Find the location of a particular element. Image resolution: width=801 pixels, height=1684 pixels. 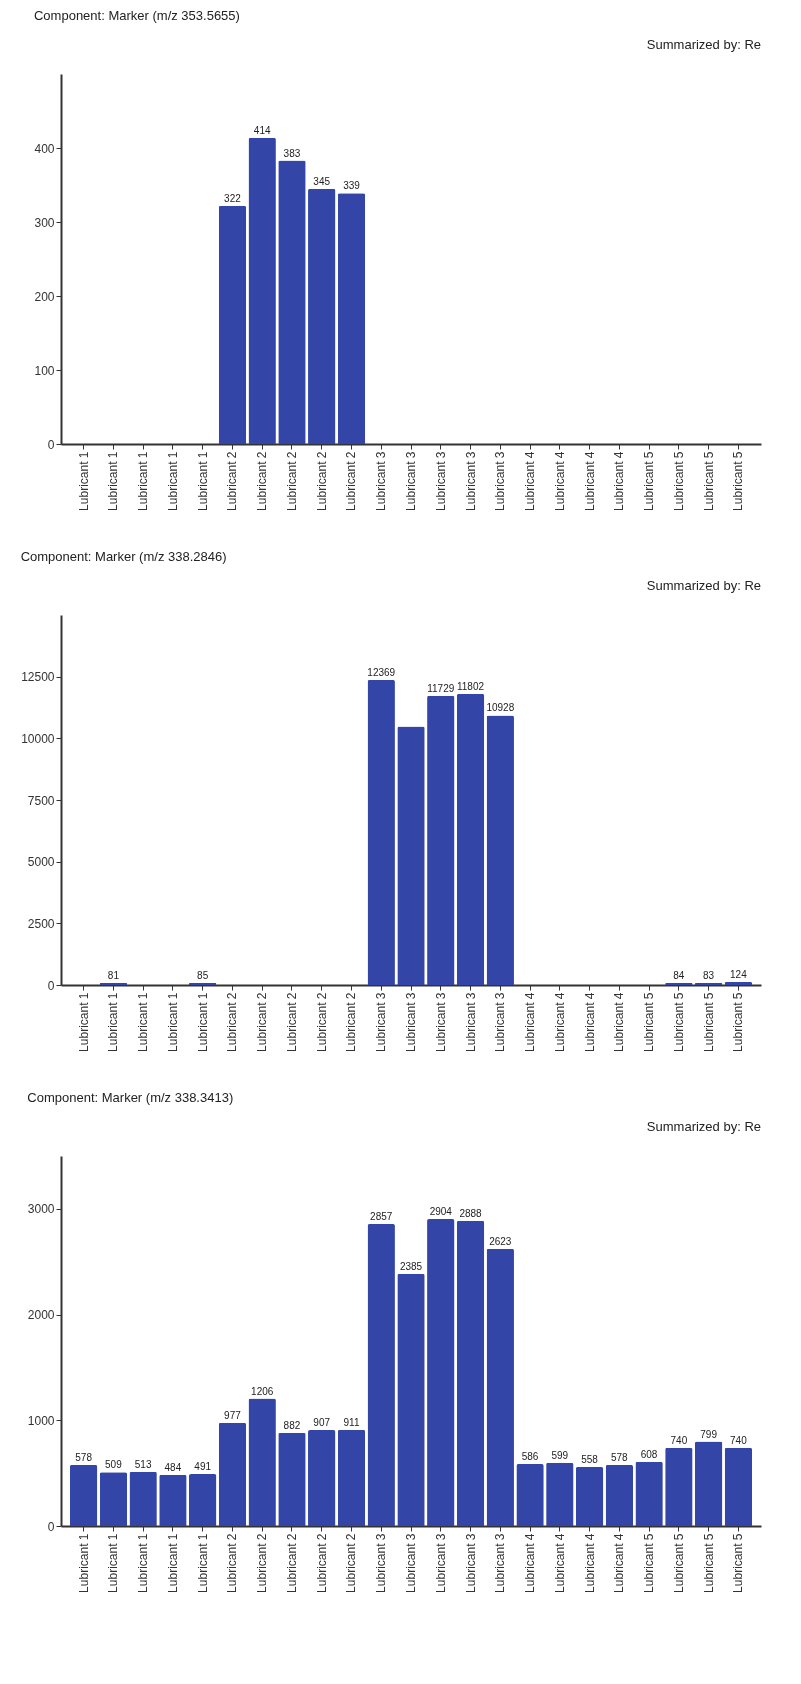

y-tick-label: 200 is located at coordinates (44, 296).